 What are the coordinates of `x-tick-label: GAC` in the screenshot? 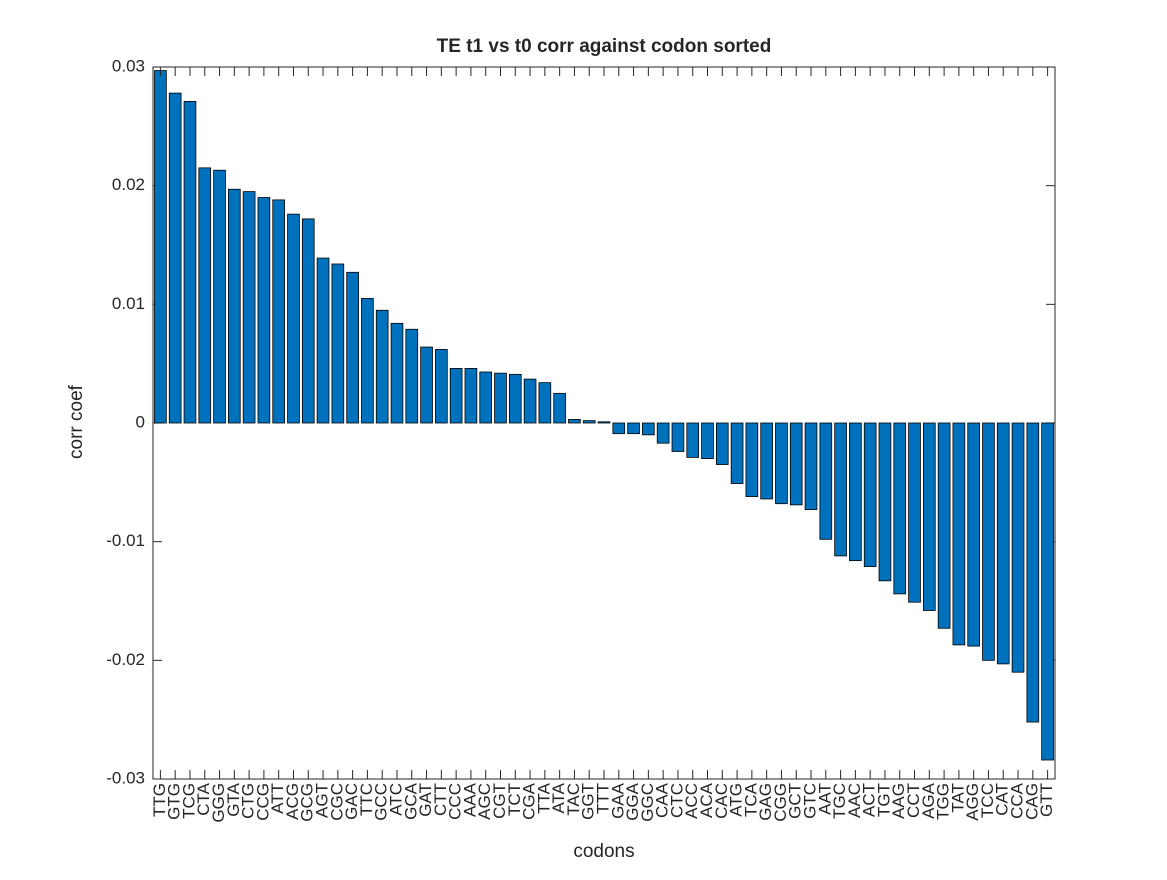 It's located at (351, 801).